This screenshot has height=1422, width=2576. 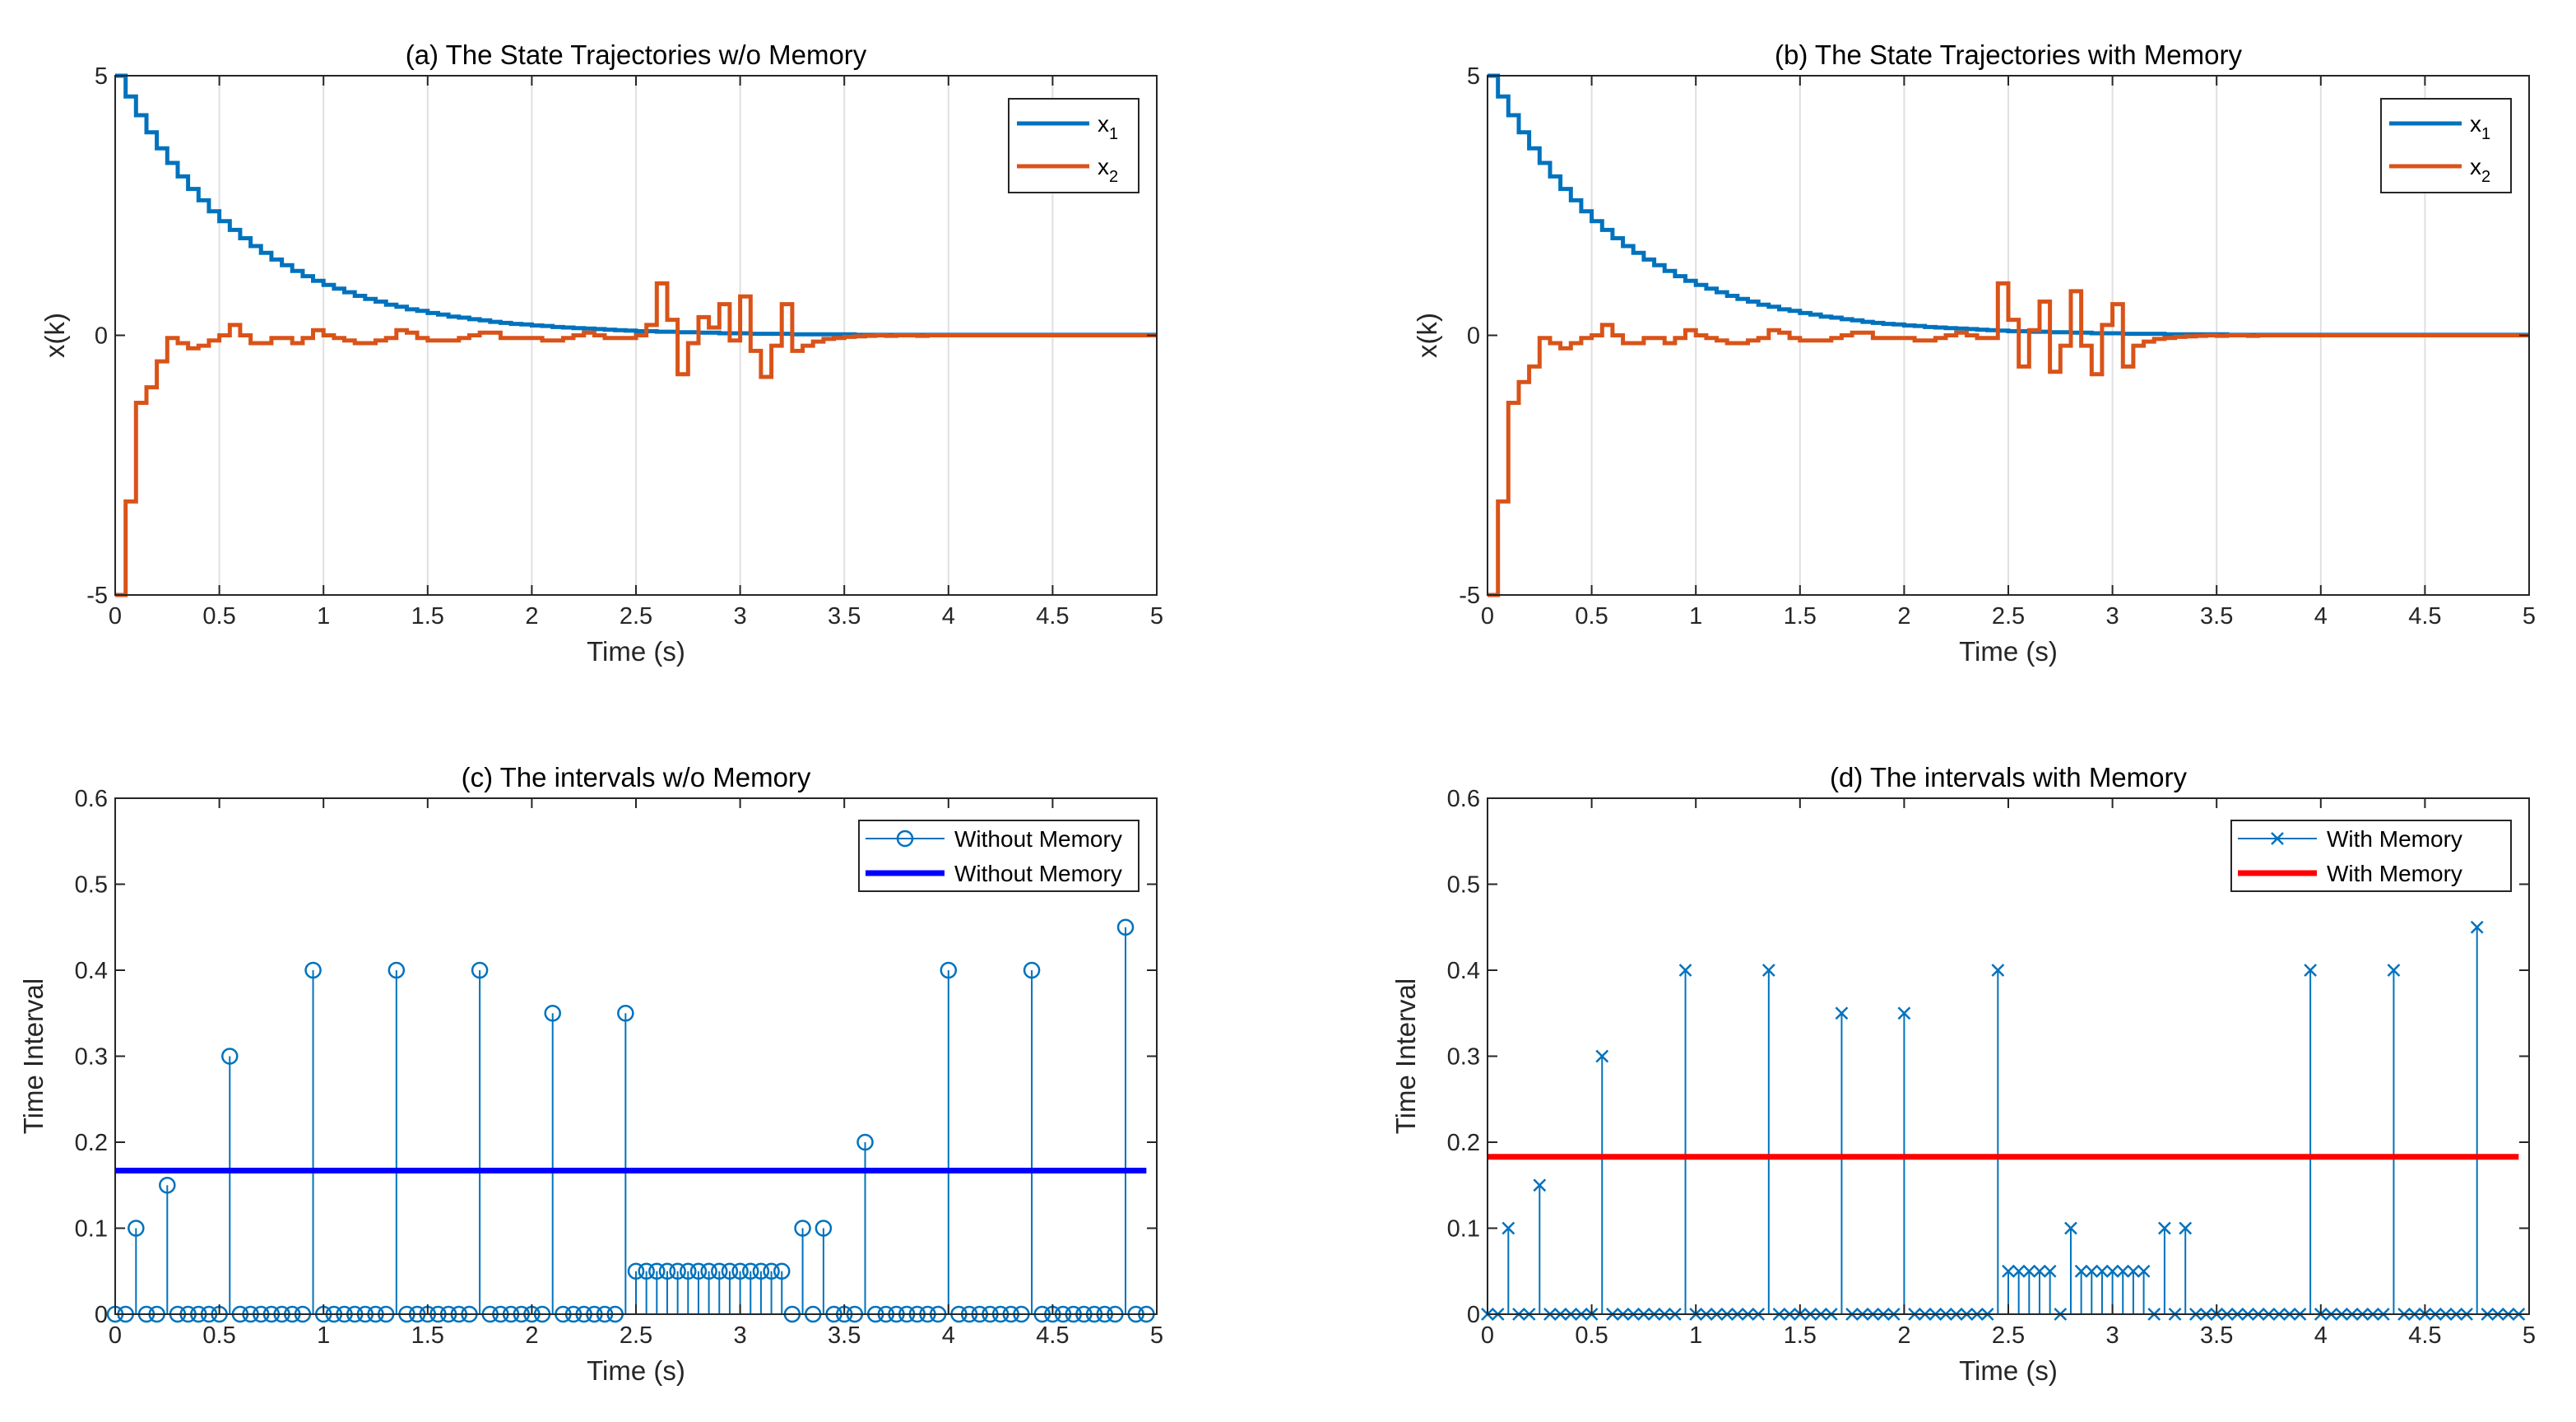 I want to click on x-tick-label: 5, so click(x=1156, y=616).